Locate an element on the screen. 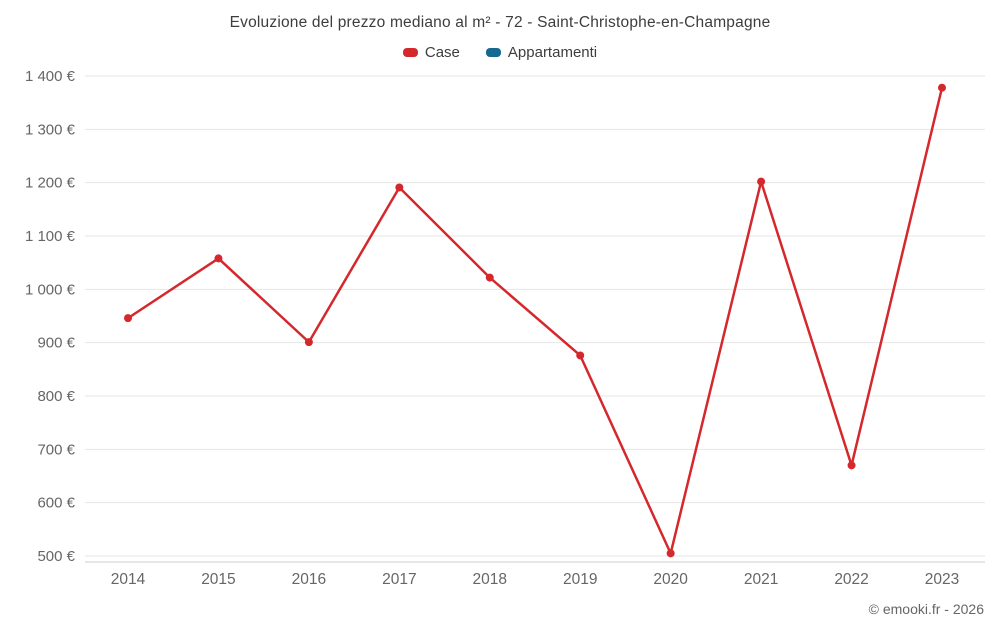  legend-item-appartamenti: Appartamenti is located at coordinates (541, 52).